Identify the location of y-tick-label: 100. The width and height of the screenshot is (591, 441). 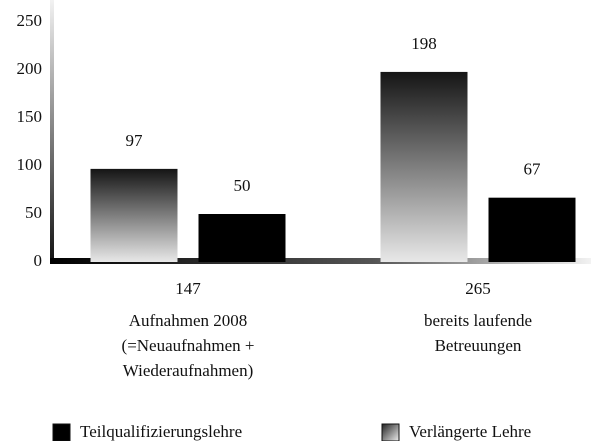
(30, 164).